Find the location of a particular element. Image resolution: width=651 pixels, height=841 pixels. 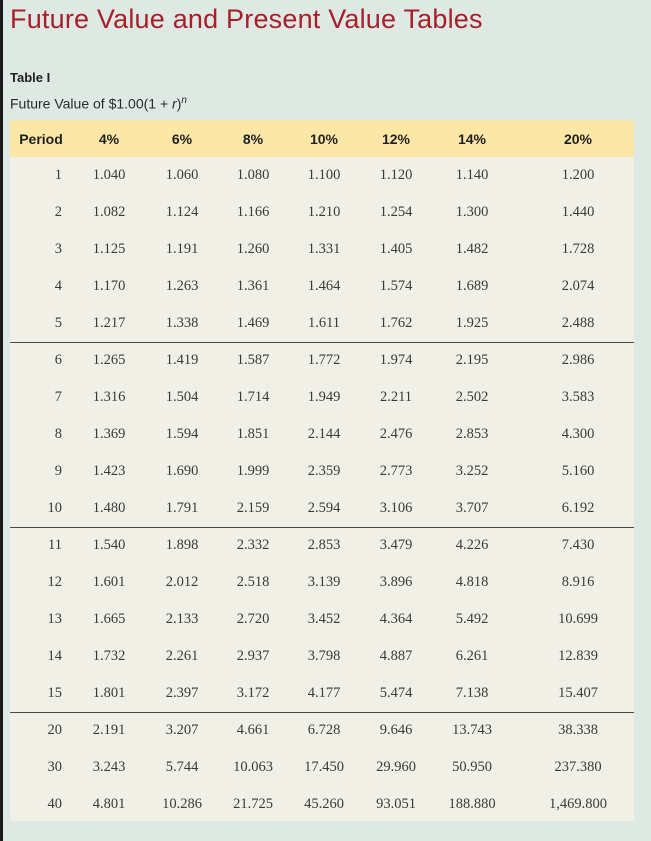

value-cell: 12.839 is located at coordinates (578, 656).